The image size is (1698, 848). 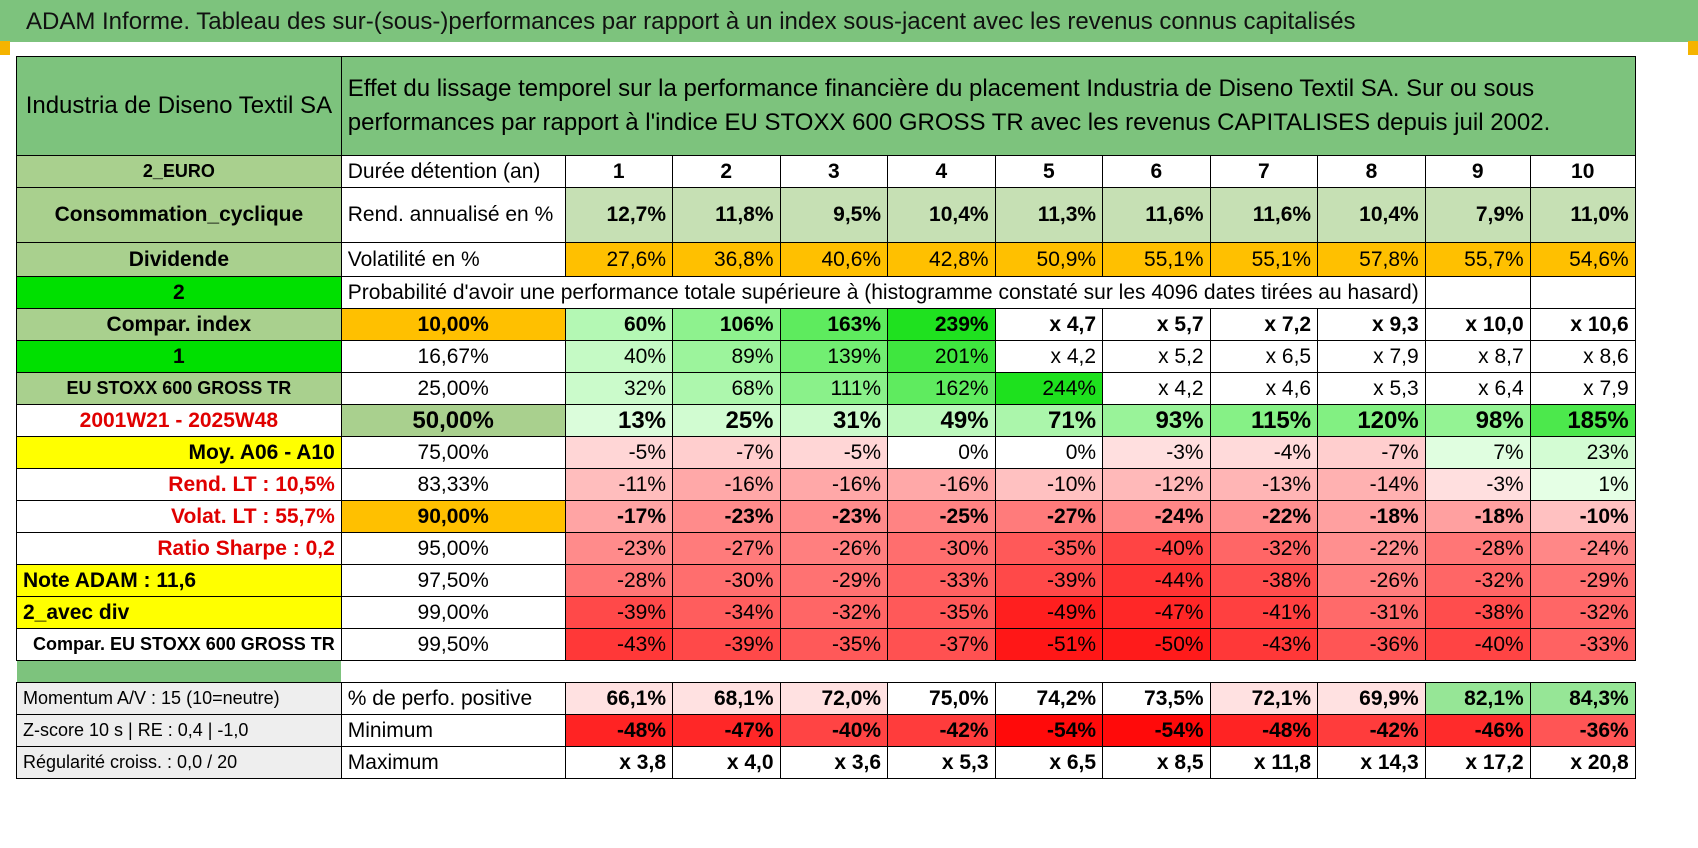 What do you see at coordinates (453, 215) in the screenshot?
I see `rend-label: Rend. annualisé en %` at bounding box center [453, 215].